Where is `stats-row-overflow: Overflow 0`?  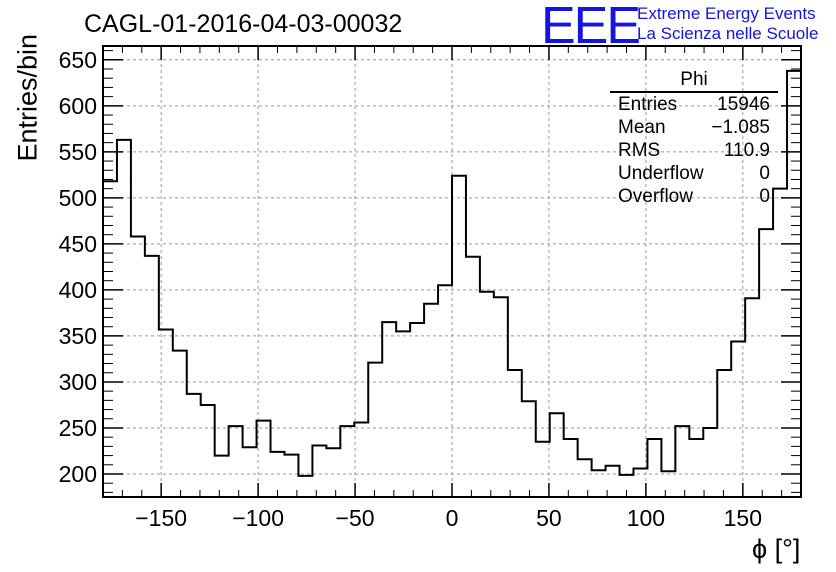
stats-row-overflow: Overflow 0 is located at coordinates (694, 196).